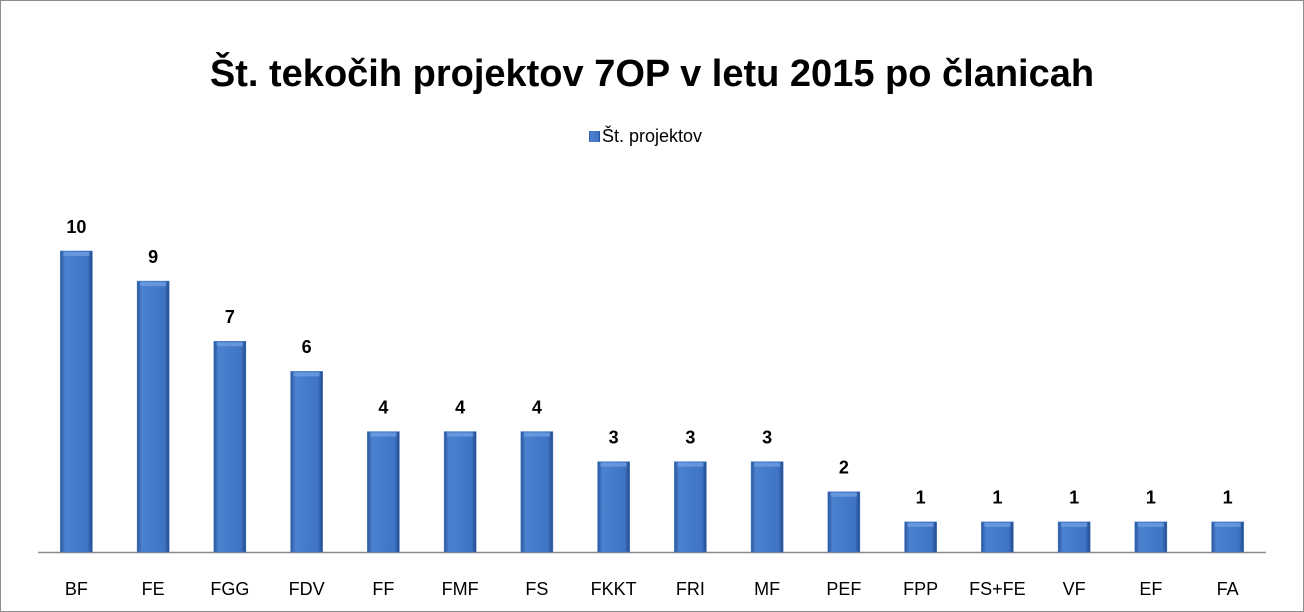 This screenshot has width=1304, height=612. I want to click on x-tick-label: FS+FE, so click(997, 589).